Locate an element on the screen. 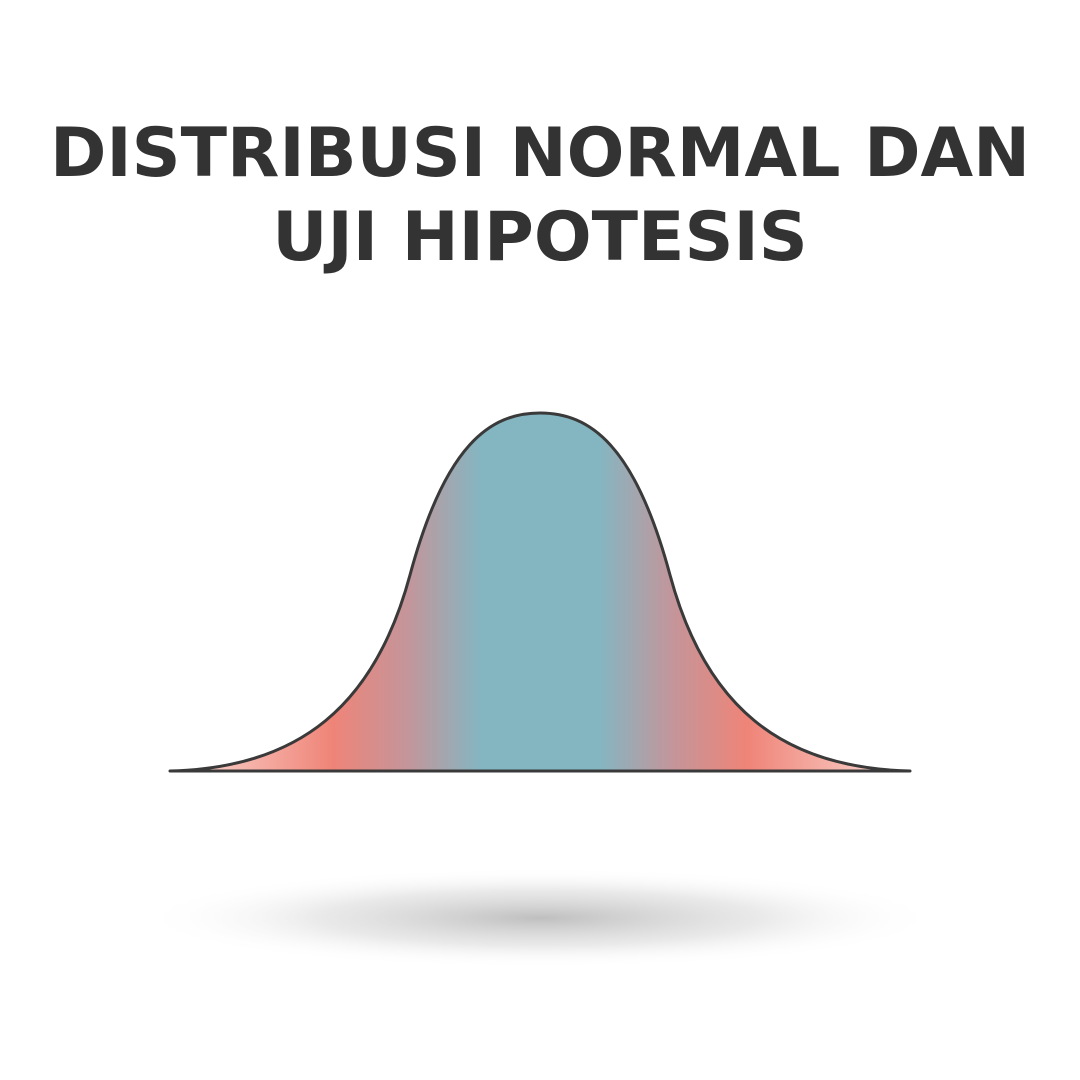 Image resolution: width=1080 pixels, height=1080 pixels. shadow is located at coordinates (540, 918).